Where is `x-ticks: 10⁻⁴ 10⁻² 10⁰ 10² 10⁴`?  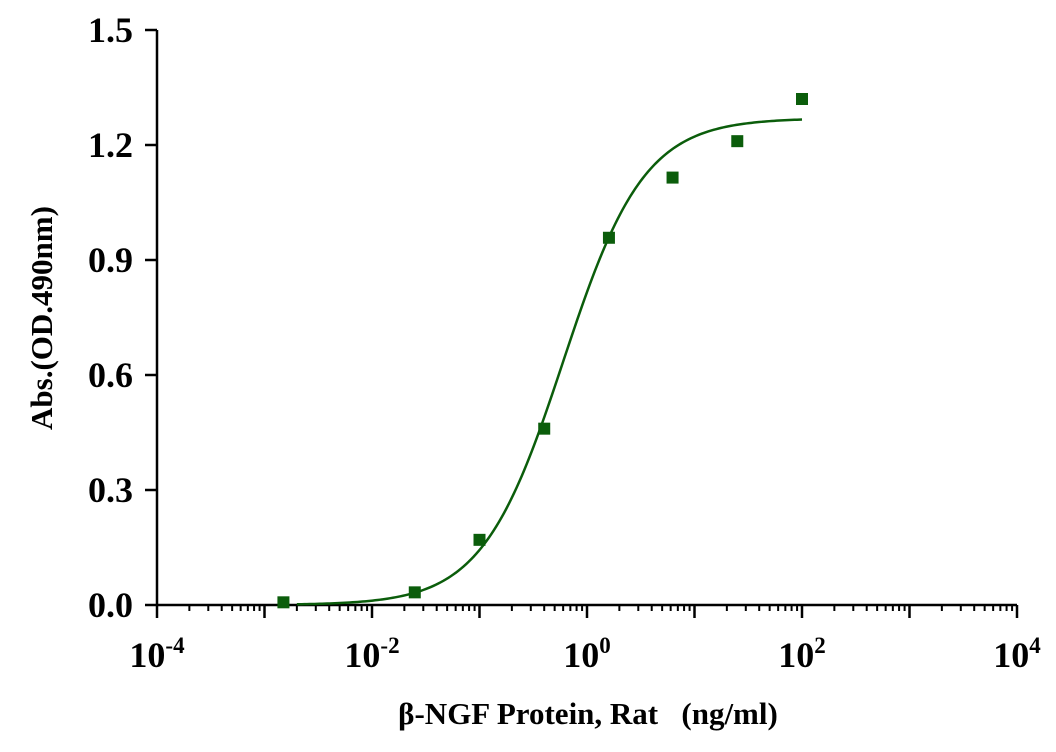
x-ticks: 10⁻⁴ 10⁻² 10⁰ 10² 10⁴ is located at coordinates (585, 640).